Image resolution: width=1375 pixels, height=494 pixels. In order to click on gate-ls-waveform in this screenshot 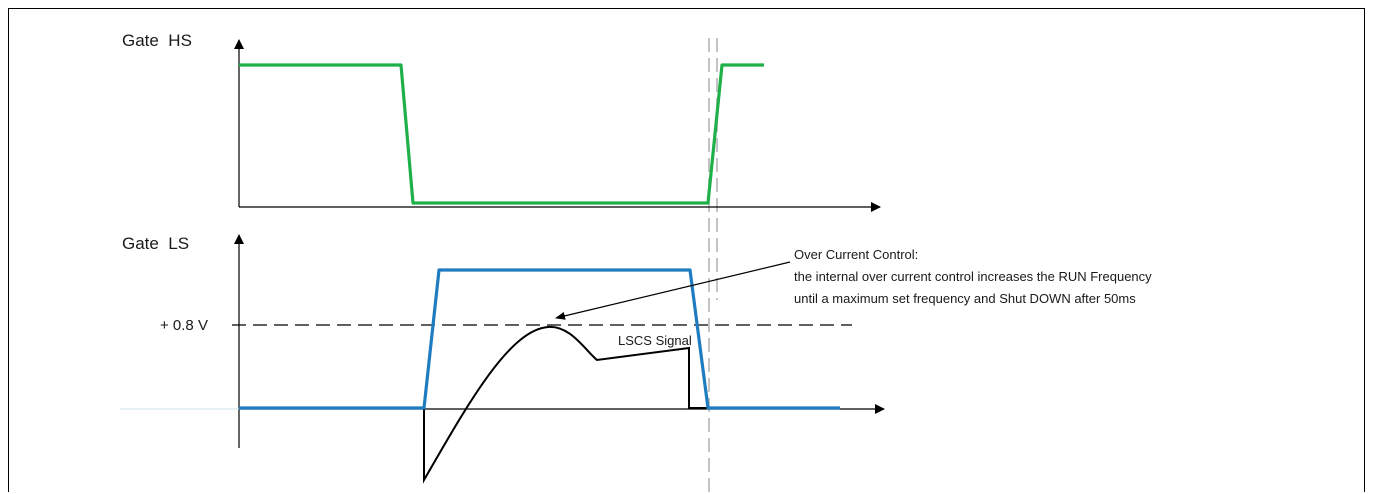, I will do `click(539, 339)`.